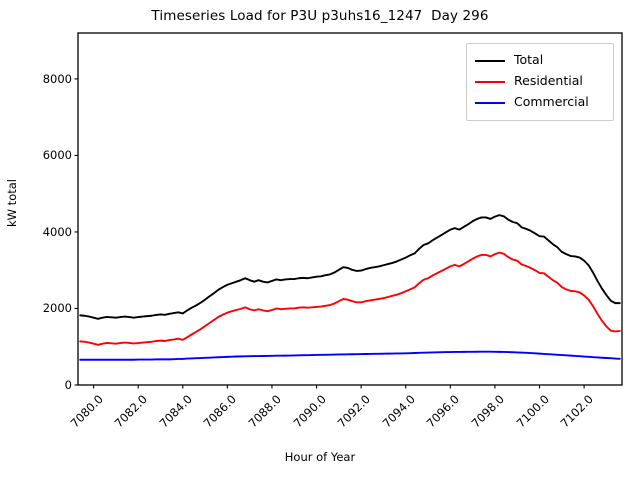 The image size is (640, 480). What do you see at coordinates (57, 308) in the screenshot?
I see `y-tick-label: 2000` at bounding box center [57, 308].